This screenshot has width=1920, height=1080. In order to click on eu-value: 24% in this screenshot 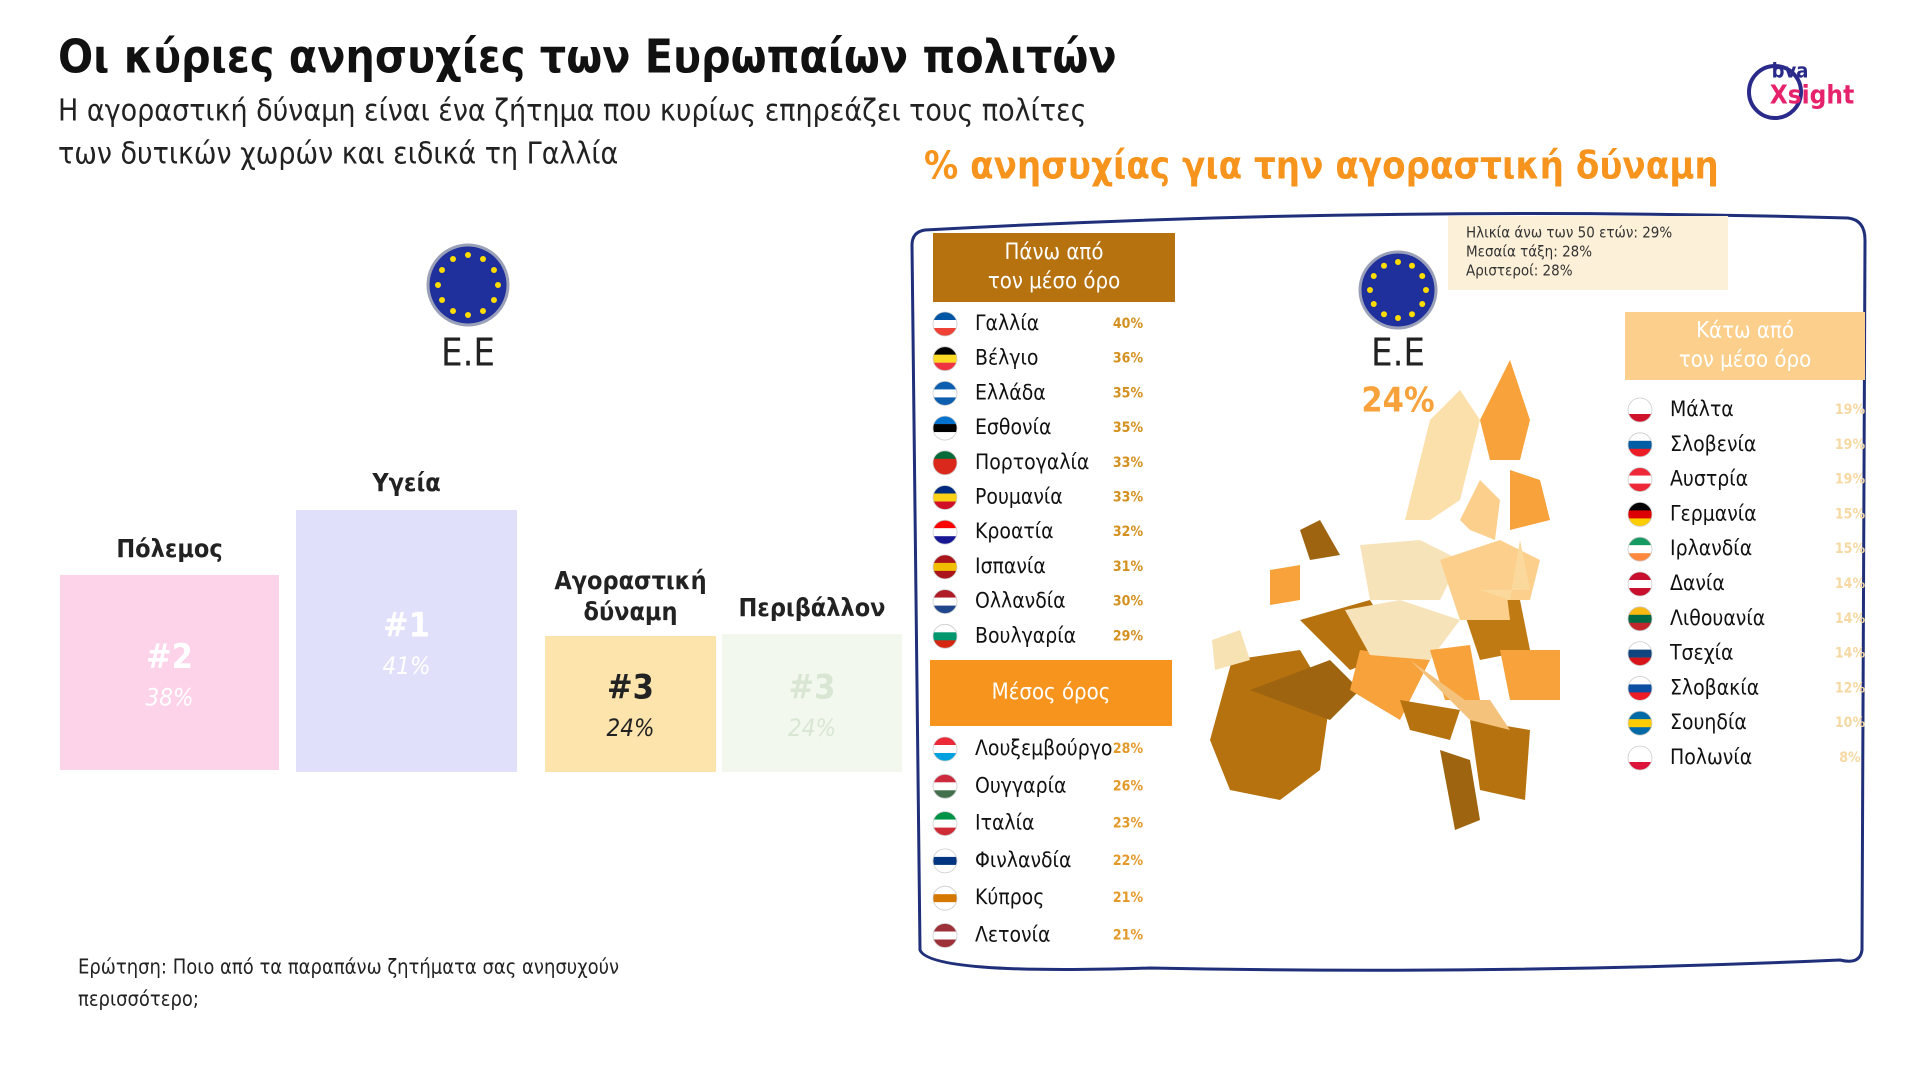, I will do `click(1397, 401)`.